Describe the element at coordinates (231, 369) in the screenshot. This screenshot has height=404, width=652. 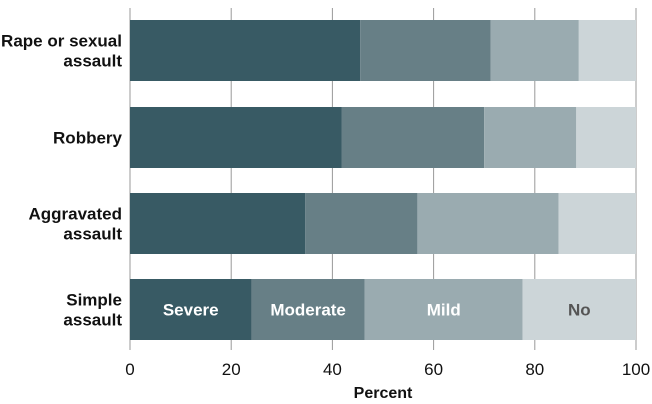
I see `x-tick-label: 20` at that location.